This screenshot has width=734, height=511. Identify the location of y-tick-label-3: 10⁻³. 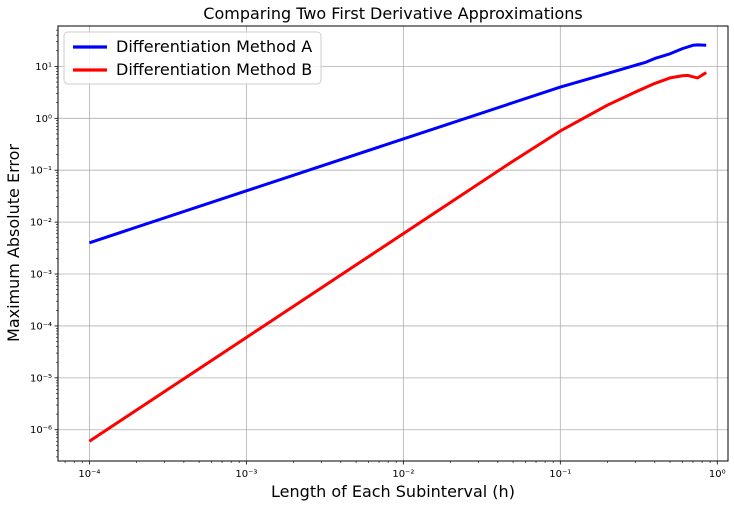
(41, 275).